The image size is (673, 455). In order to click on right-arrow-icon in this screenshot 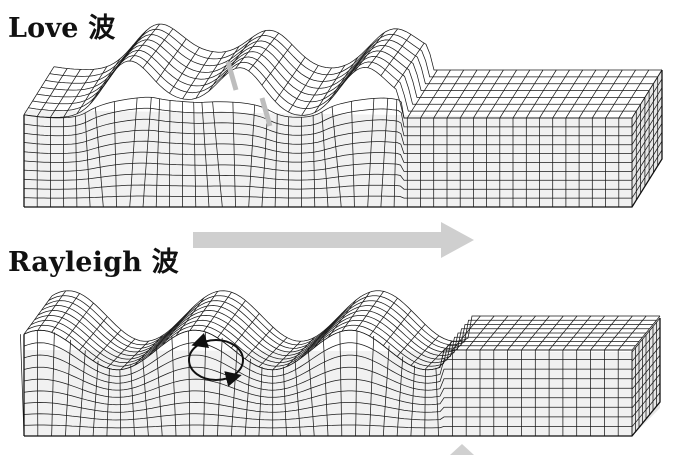, I will do `click(333, 240)`.